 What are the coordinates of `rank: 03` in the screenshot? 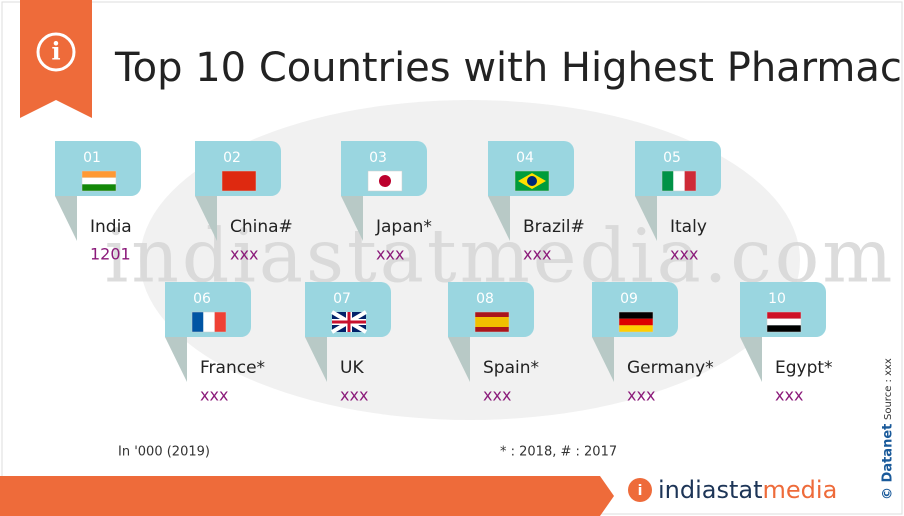 It's located at (378, 158).